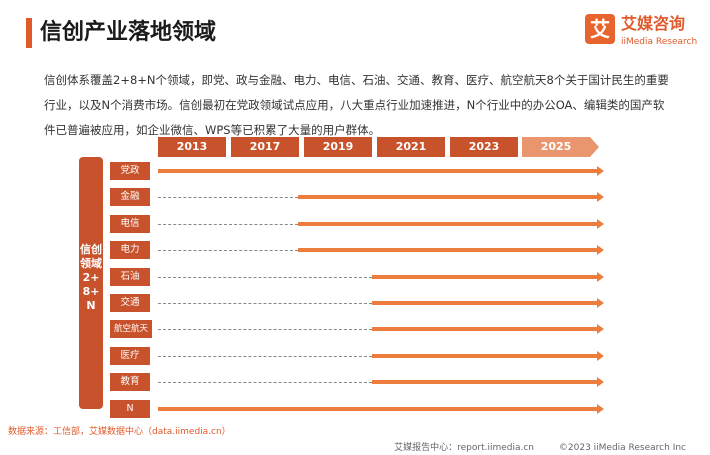 The height and width of the screenshot is (455, 710). I want to click on logo-name-en: iiMedia Research, so click(659, 42).